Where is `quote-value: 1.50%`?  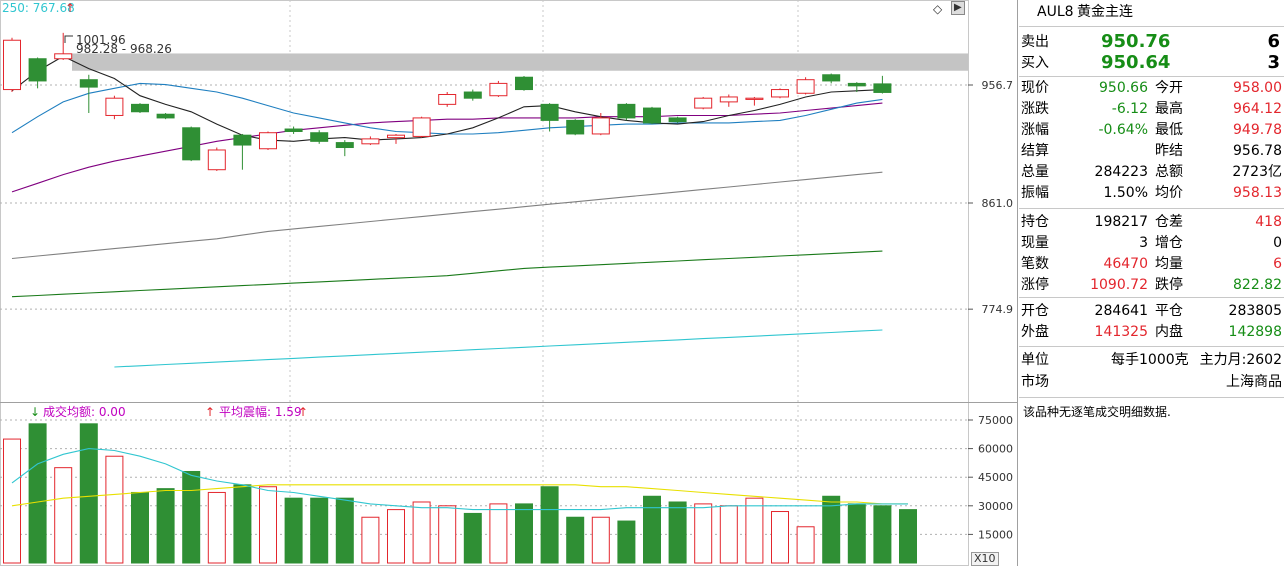
quote-value: 1.50% is located at coordinates (1125, 193).